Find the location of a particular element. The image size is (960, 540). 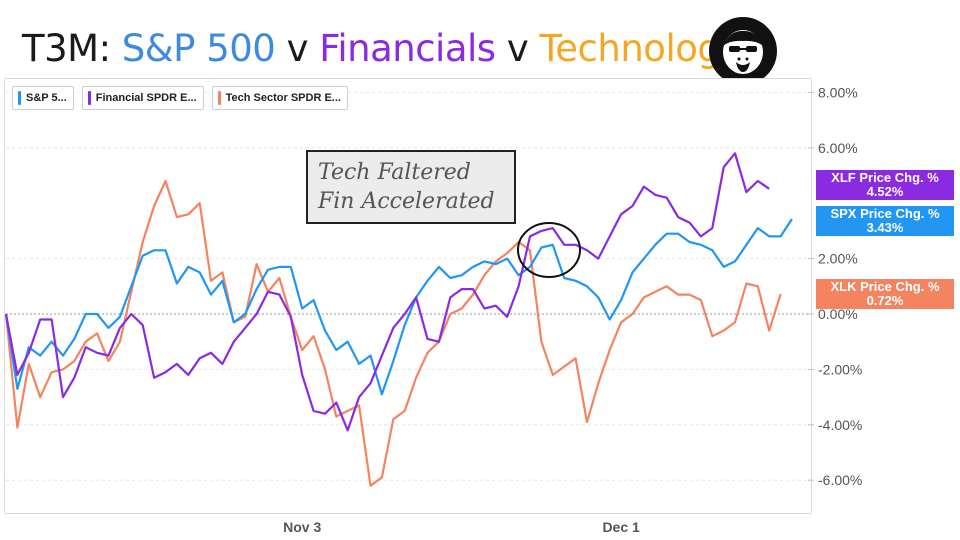

spx-price-label: SPX Price Chg. % 3.43% is located at coordinates (885, 221).